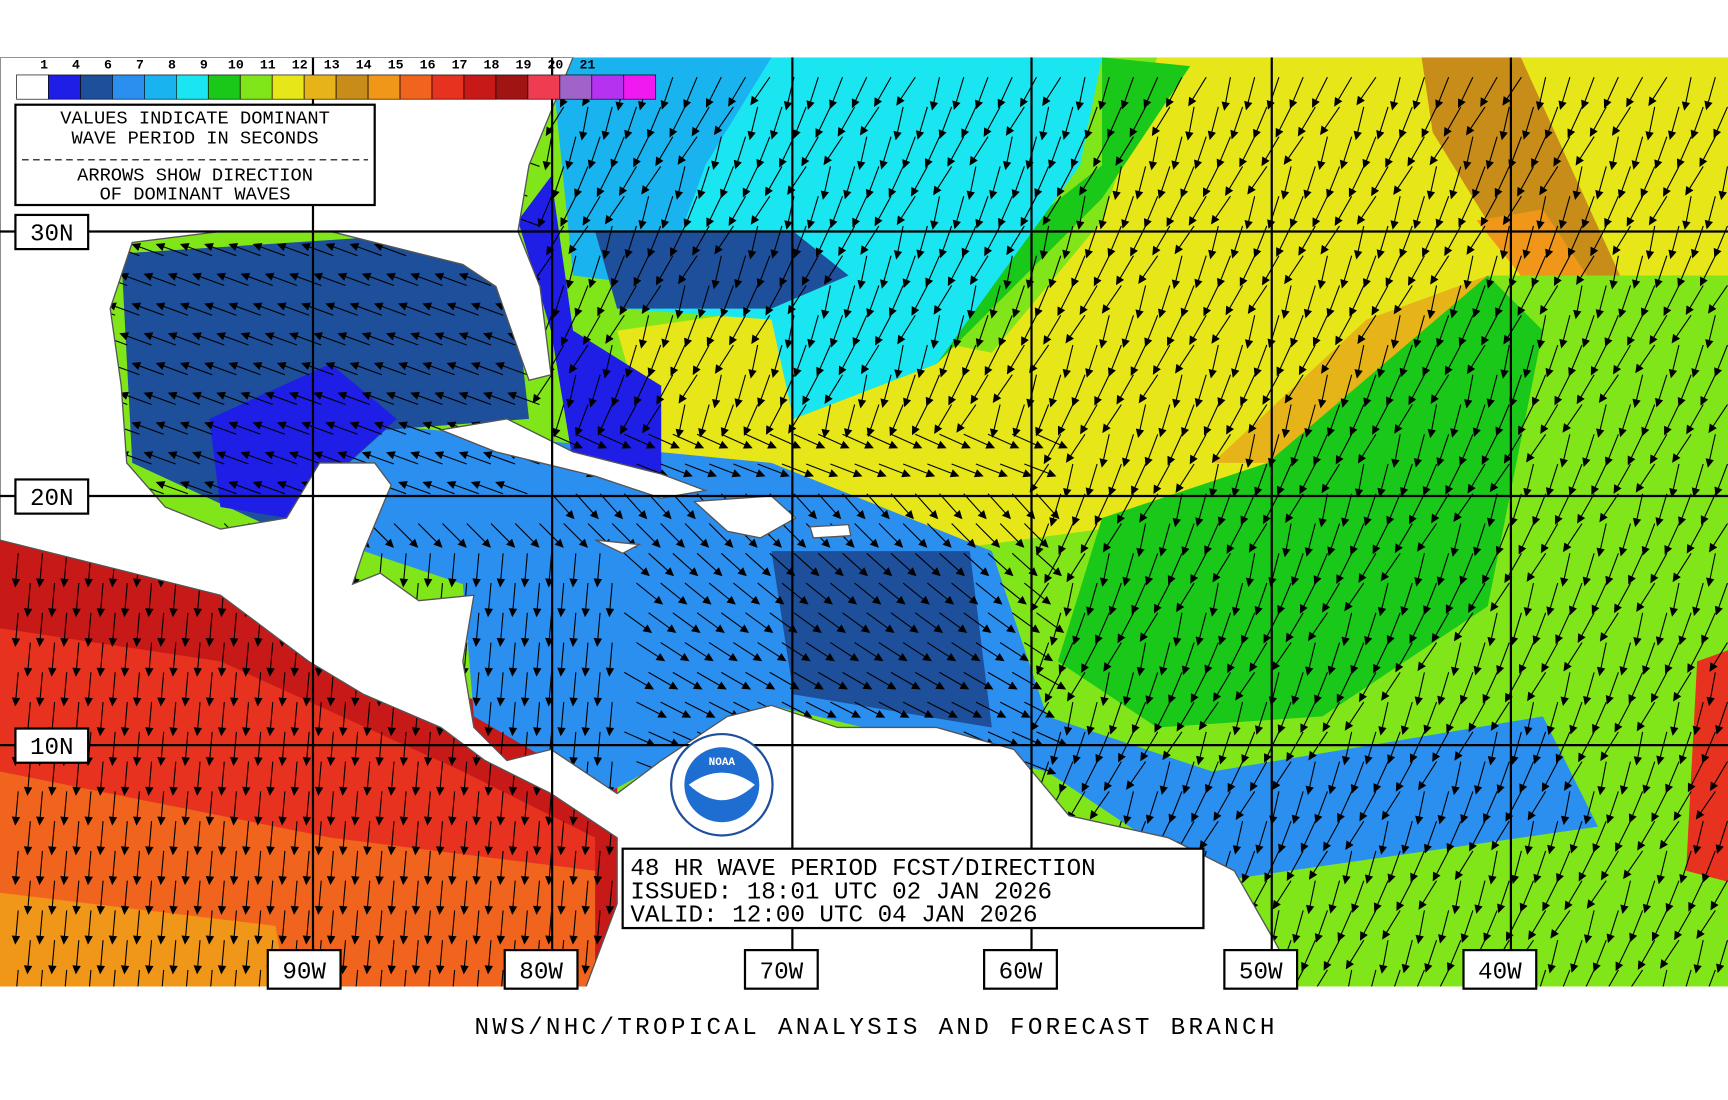 This screenshot has width=1728, height=1100. What do you see at coordinates (195, 194) in the screenshot?
I see `notes-line: OF DOMINANT WAVES` at bounding box center [195, 194].